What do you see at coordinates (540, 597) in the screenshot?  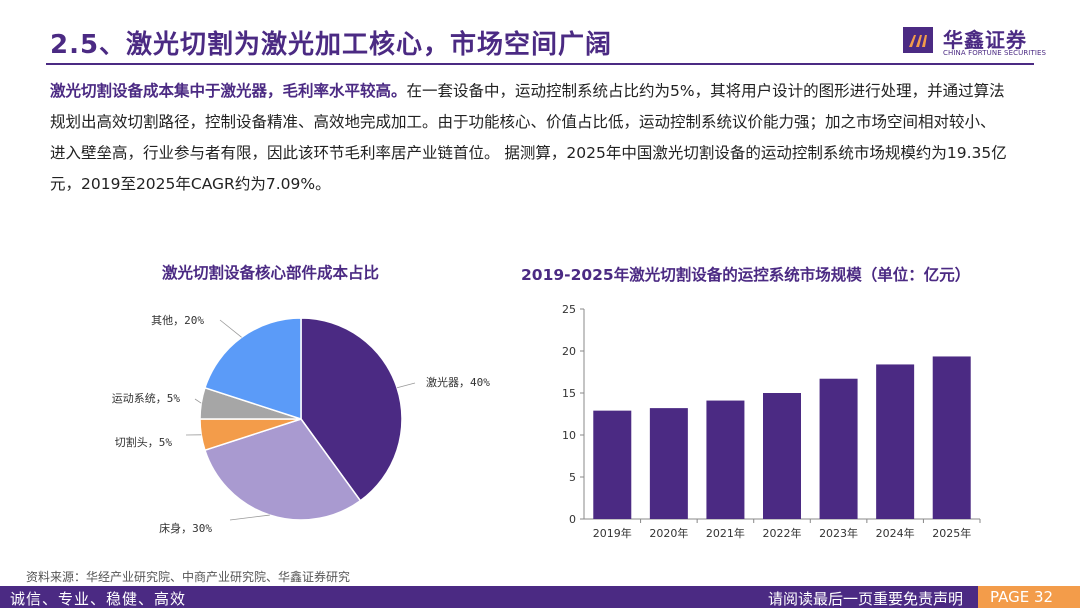 I see `footer-bar: 诚信、专业、稳健、高效 请阅读最后一页重要免责声明 PAGE 32` at bounding box center [540, 597].